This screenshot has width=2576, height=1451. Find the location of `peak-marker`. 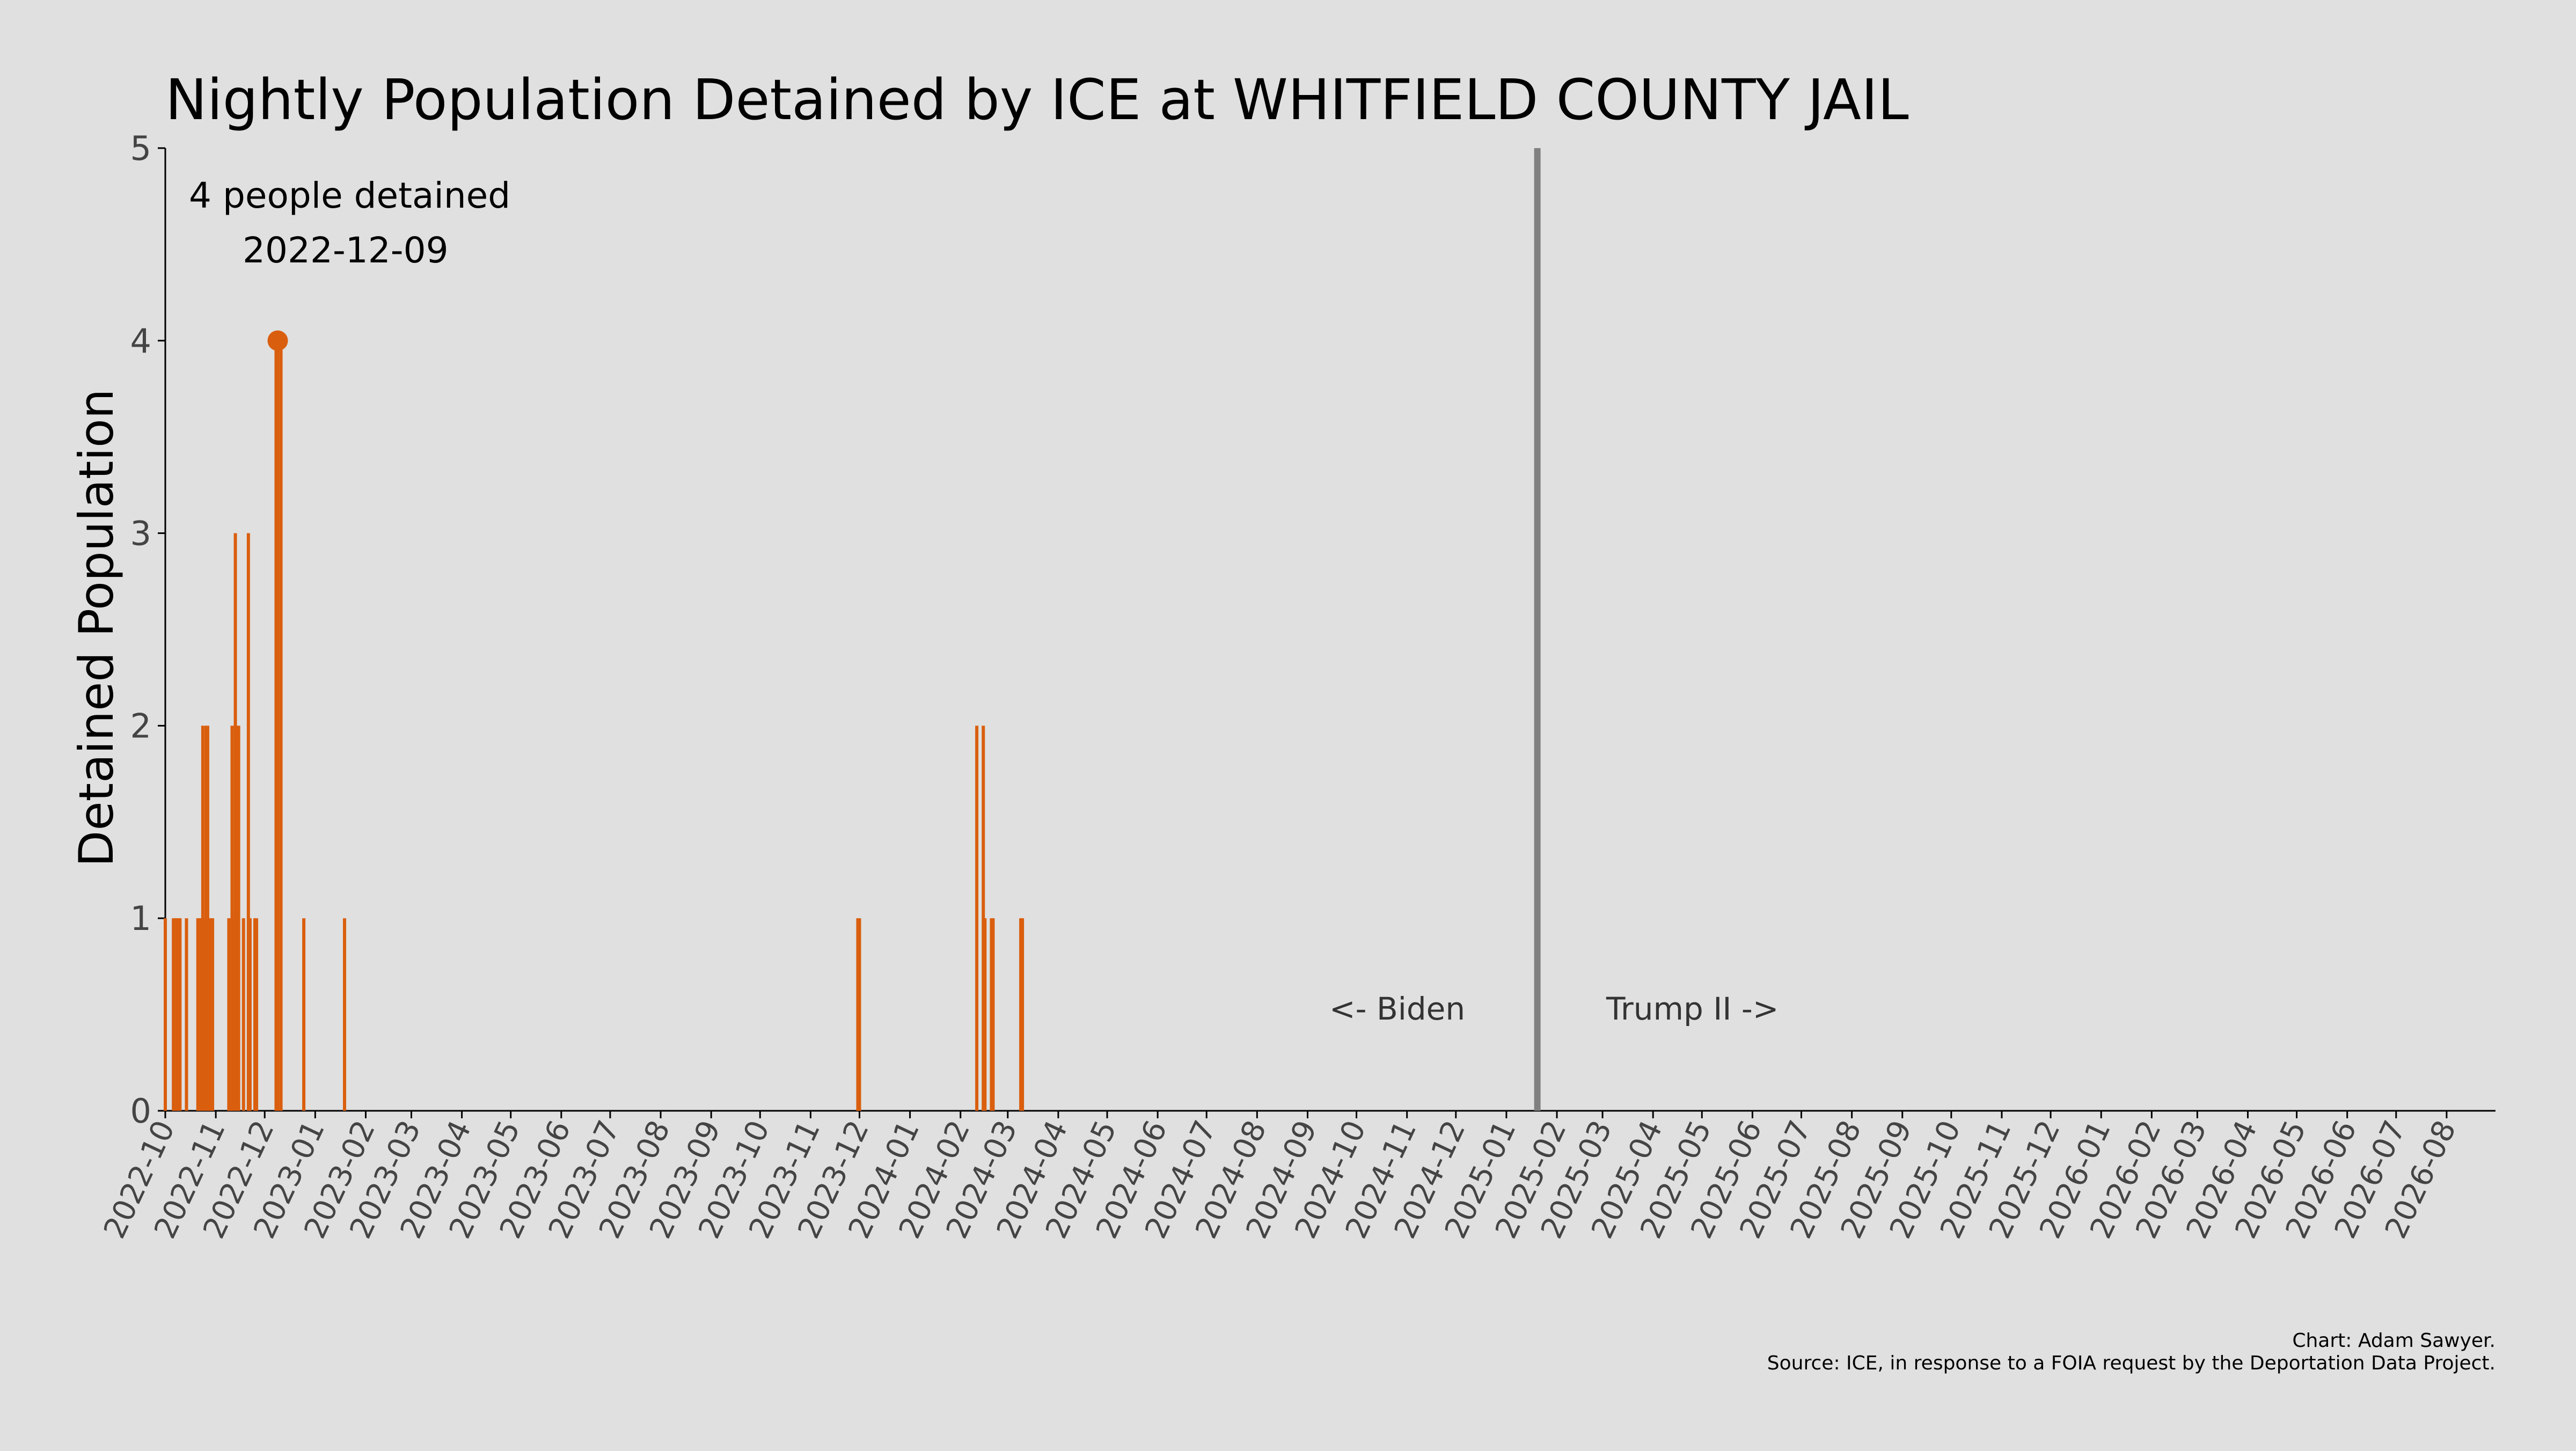

peak-marker is located at coordinates (277, 340).